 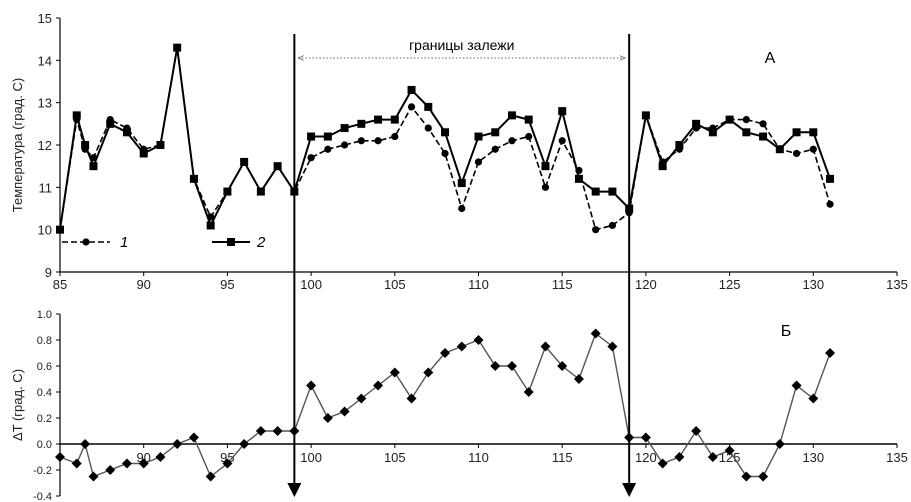 I want to click on y-tick-label-top: 15, so click(x=45, y=18).